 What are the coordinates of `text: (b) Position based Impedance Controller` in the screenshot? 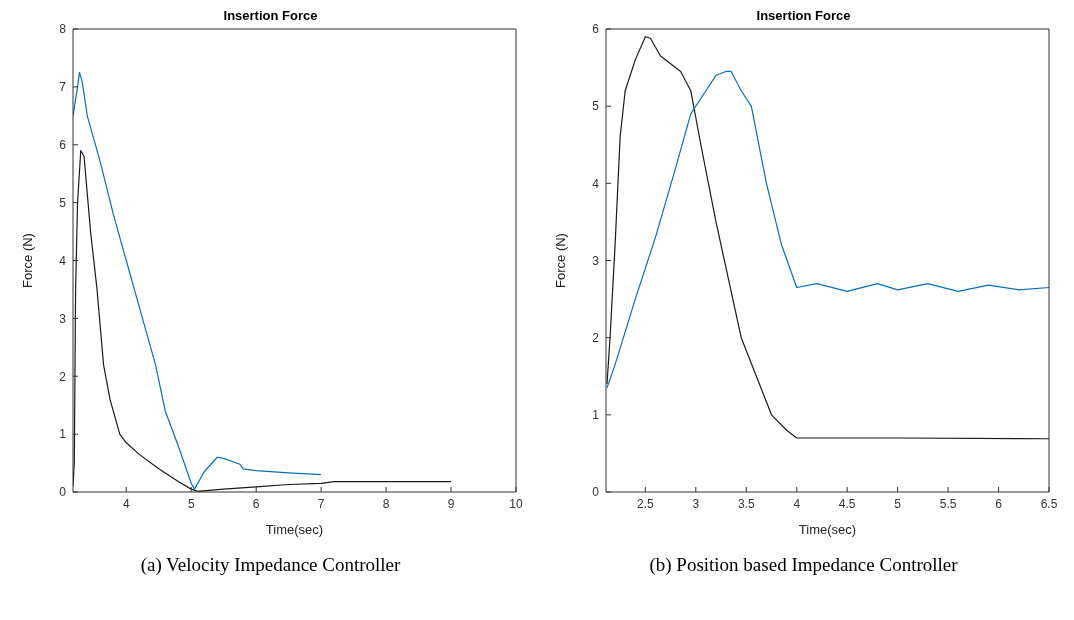 It's located at (803, 565).